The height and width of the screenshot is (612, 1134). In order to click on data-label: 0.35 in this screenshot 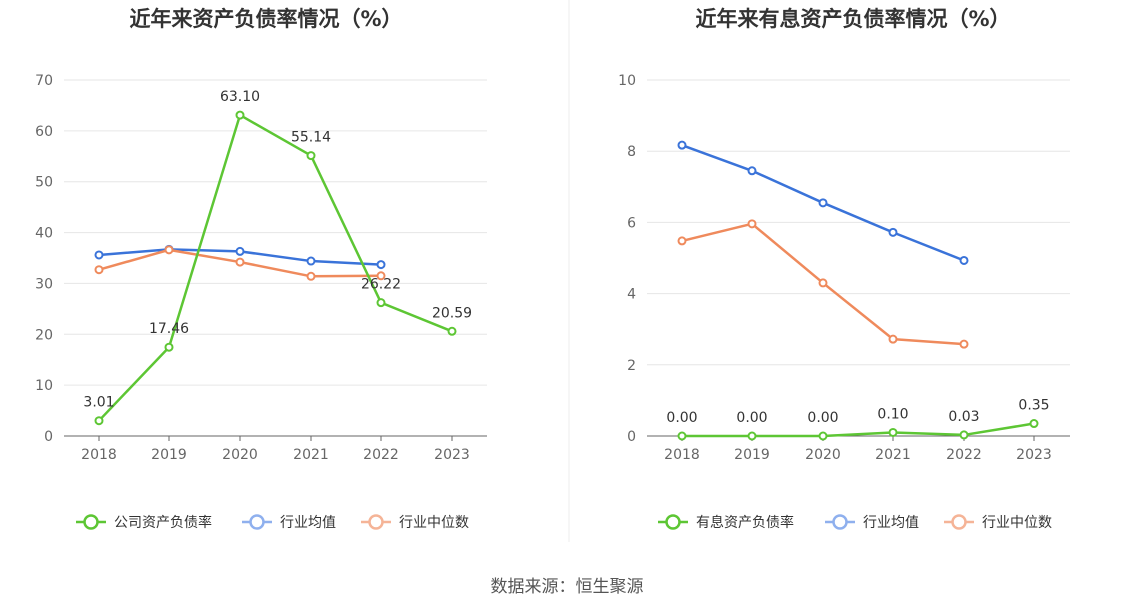, I will do `click(1033, 406)`.